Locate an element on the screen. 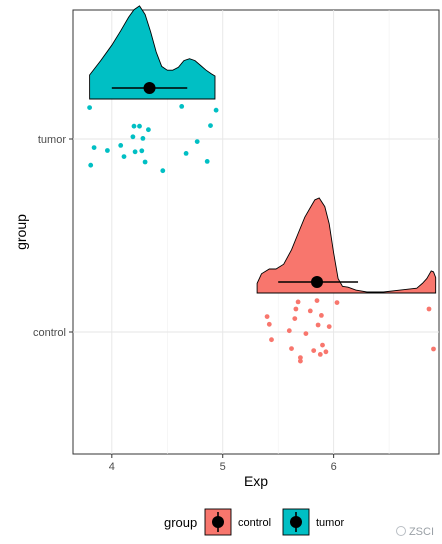 The height and width of the screenshot is (544, 442). x-tick-label: 4 is located at coordinates (112, 467).